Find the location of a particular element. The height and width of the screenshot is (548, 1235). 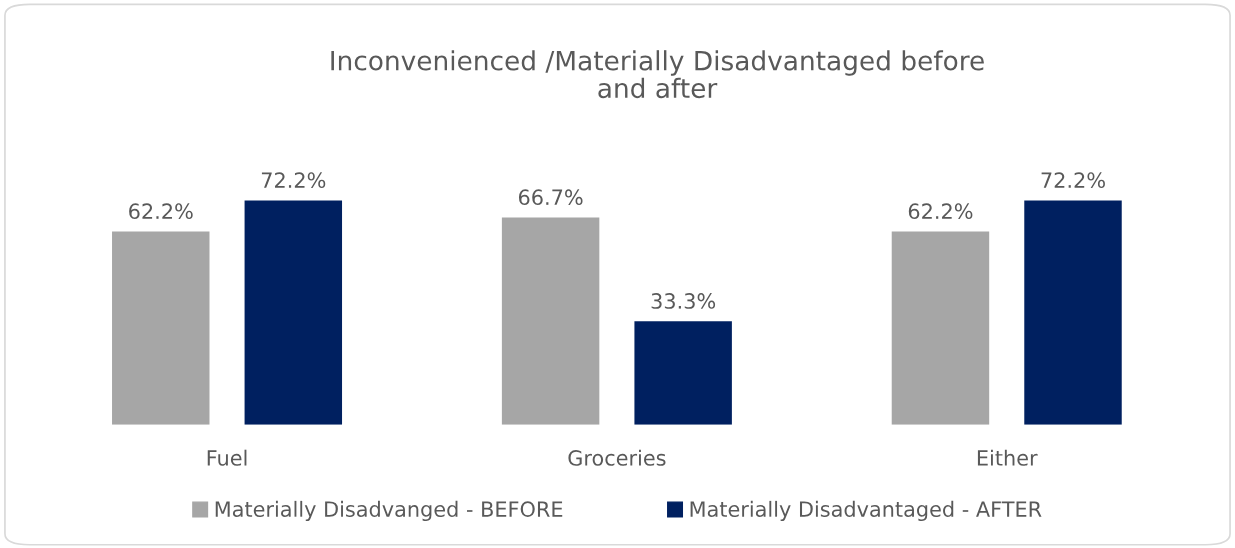

data-label: 66.7% is located at coordinates (550, 197).